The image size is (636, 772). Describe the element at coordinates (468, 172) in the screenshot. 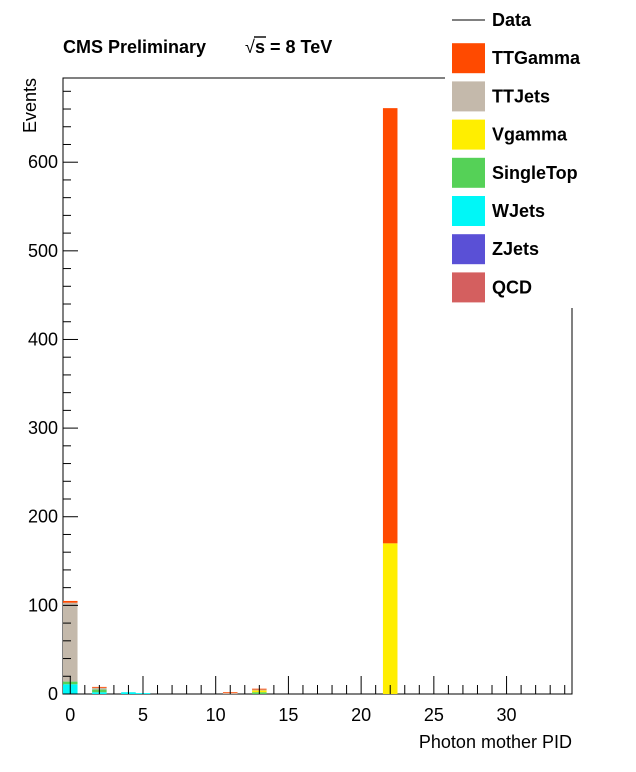

I see `legend-swatch-singletop` at that location.